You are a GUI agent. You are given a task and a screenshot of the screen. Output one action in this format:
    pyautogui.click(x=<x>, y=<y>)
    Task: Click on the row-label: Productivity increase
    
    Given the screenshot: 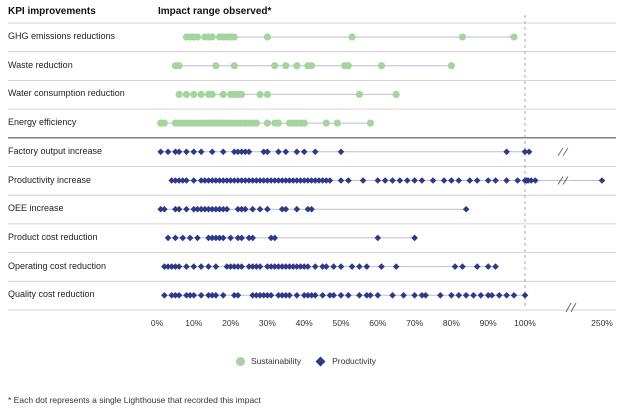 What is the action you would take?
    pyautogui.click(x=50, y=179)
    